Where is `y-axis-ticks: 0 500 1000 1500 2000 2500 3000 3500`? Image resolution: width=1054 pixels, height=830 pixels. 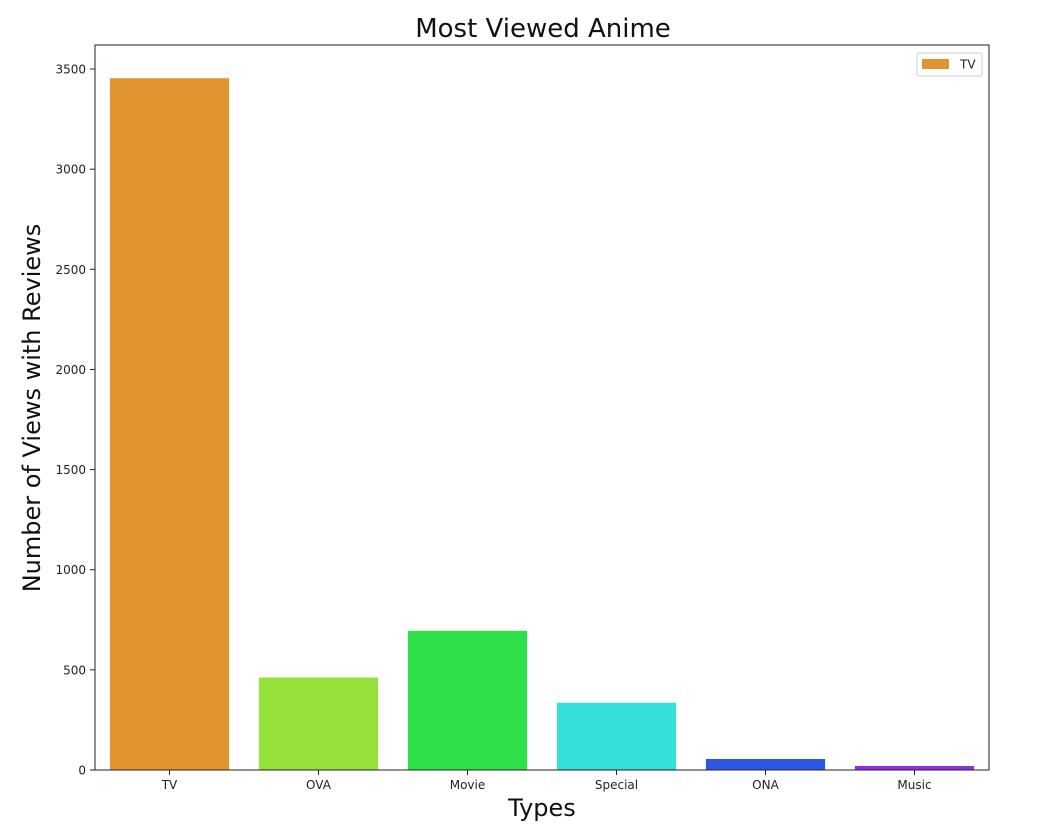
y-axis-ticks: 0 500 1000 1500 2000 2500 3000 3500 is located at coordinates (75, 420).